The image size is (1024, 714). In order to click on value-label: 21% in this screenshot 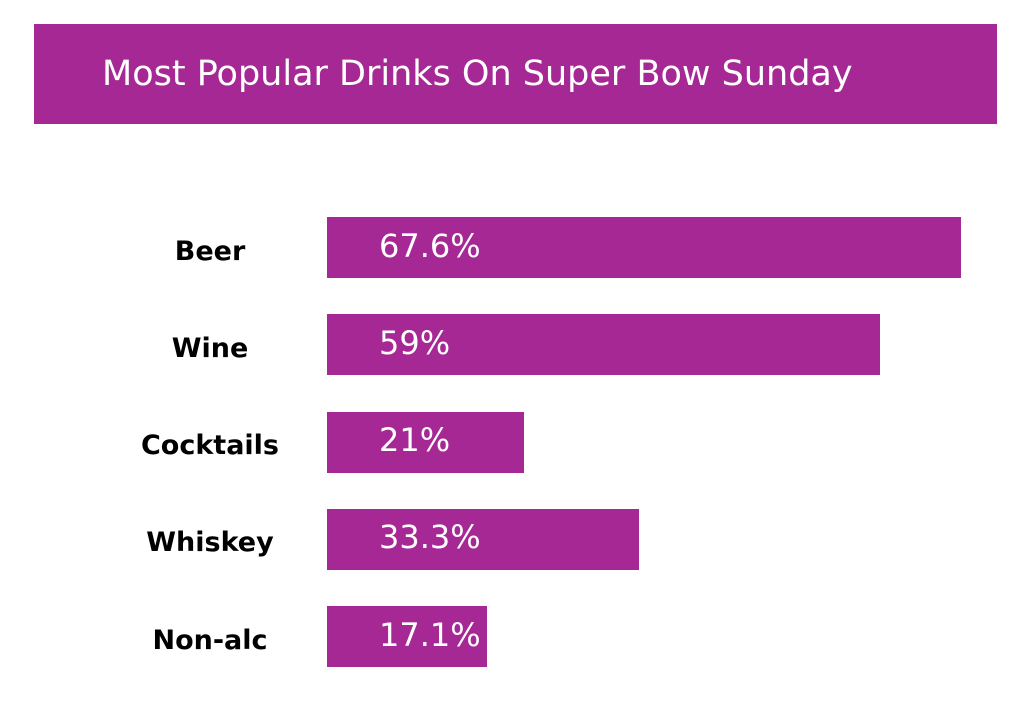, I will do `click(415, 440)`.